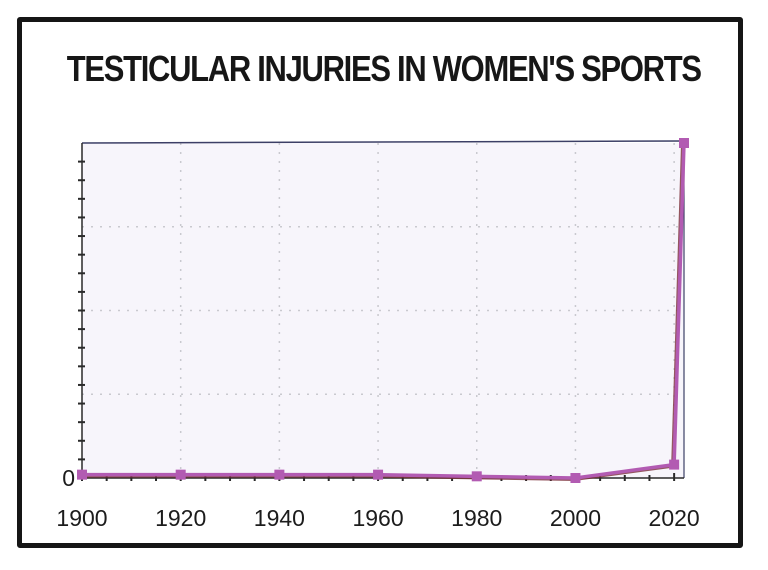  Describe the element at coordinates (476, 518) in the screenshot. I see `x-tick-label: 1980` at that location.